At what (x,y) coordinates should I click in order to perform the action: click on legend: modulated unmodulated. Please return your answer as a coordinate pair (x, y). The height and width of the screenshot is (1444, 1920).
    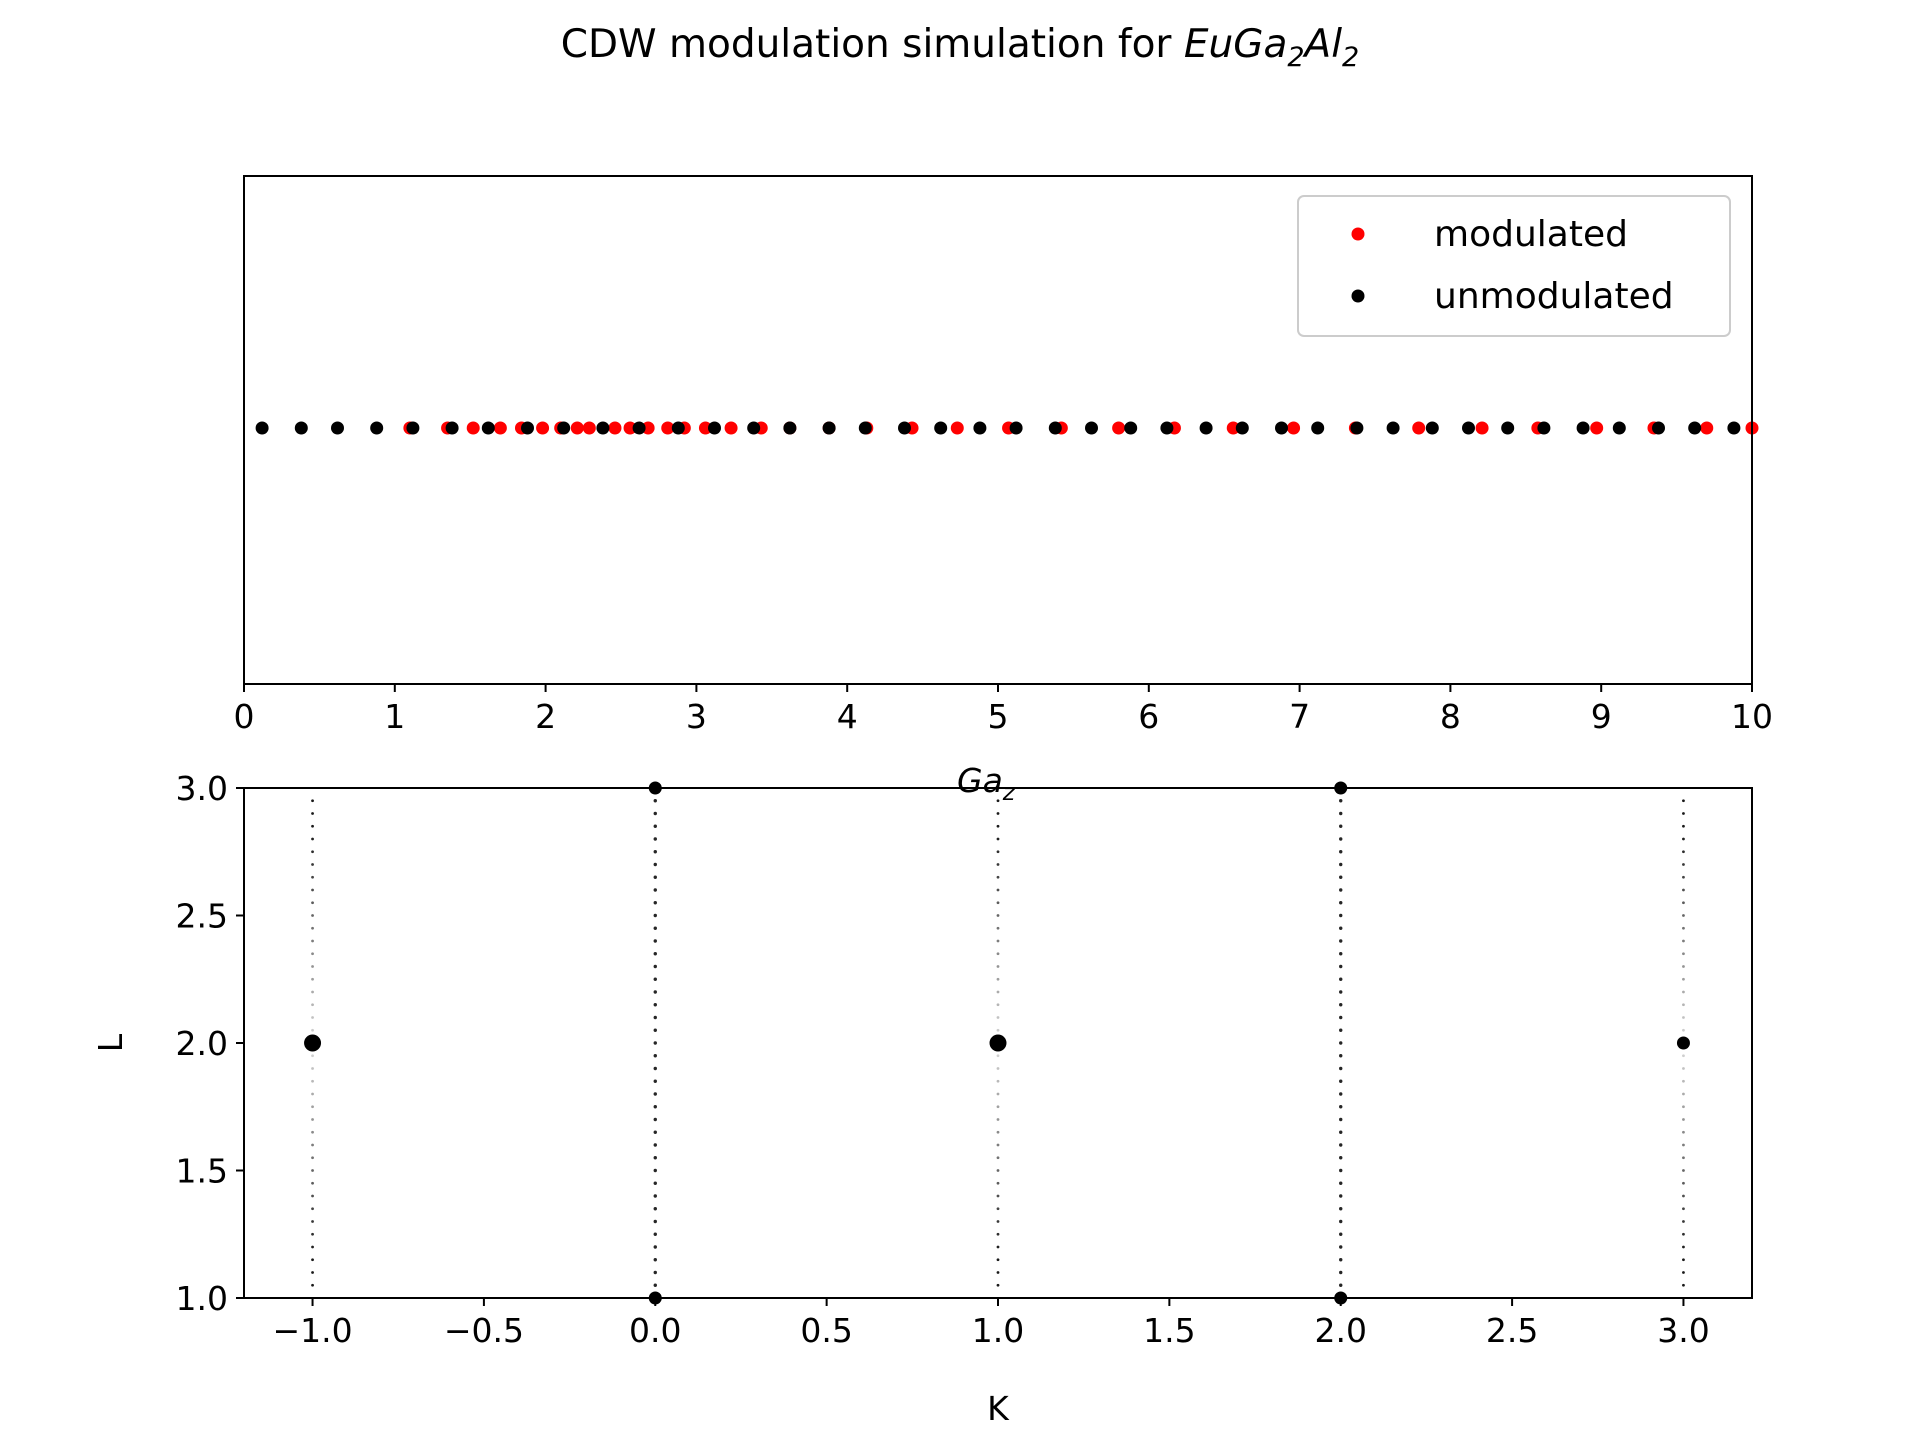
    Looking at the image, I should click on (1514, 266).